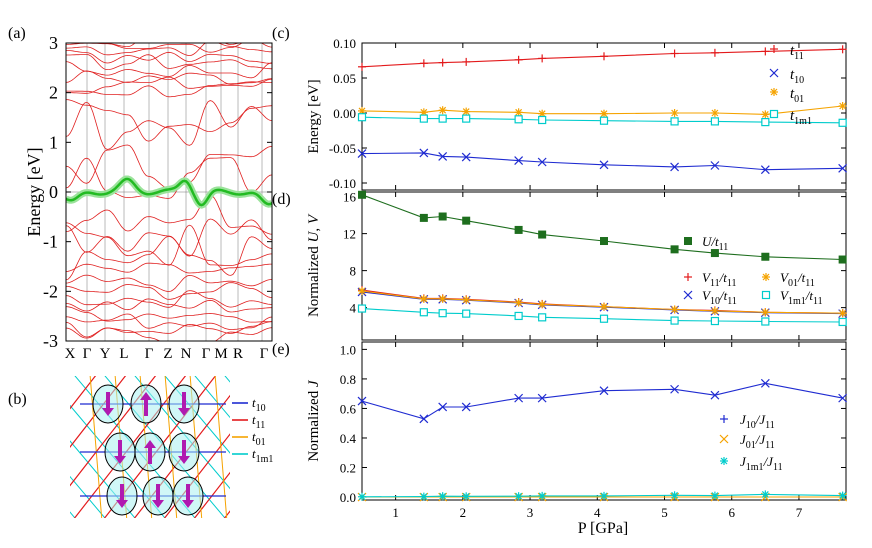 The height and width of the screenshot is (548, 872). What do you see at coordinates (146, 396) in the screenshot?
I see `spin-up-arrowhead` at bounding box center [146, 396].